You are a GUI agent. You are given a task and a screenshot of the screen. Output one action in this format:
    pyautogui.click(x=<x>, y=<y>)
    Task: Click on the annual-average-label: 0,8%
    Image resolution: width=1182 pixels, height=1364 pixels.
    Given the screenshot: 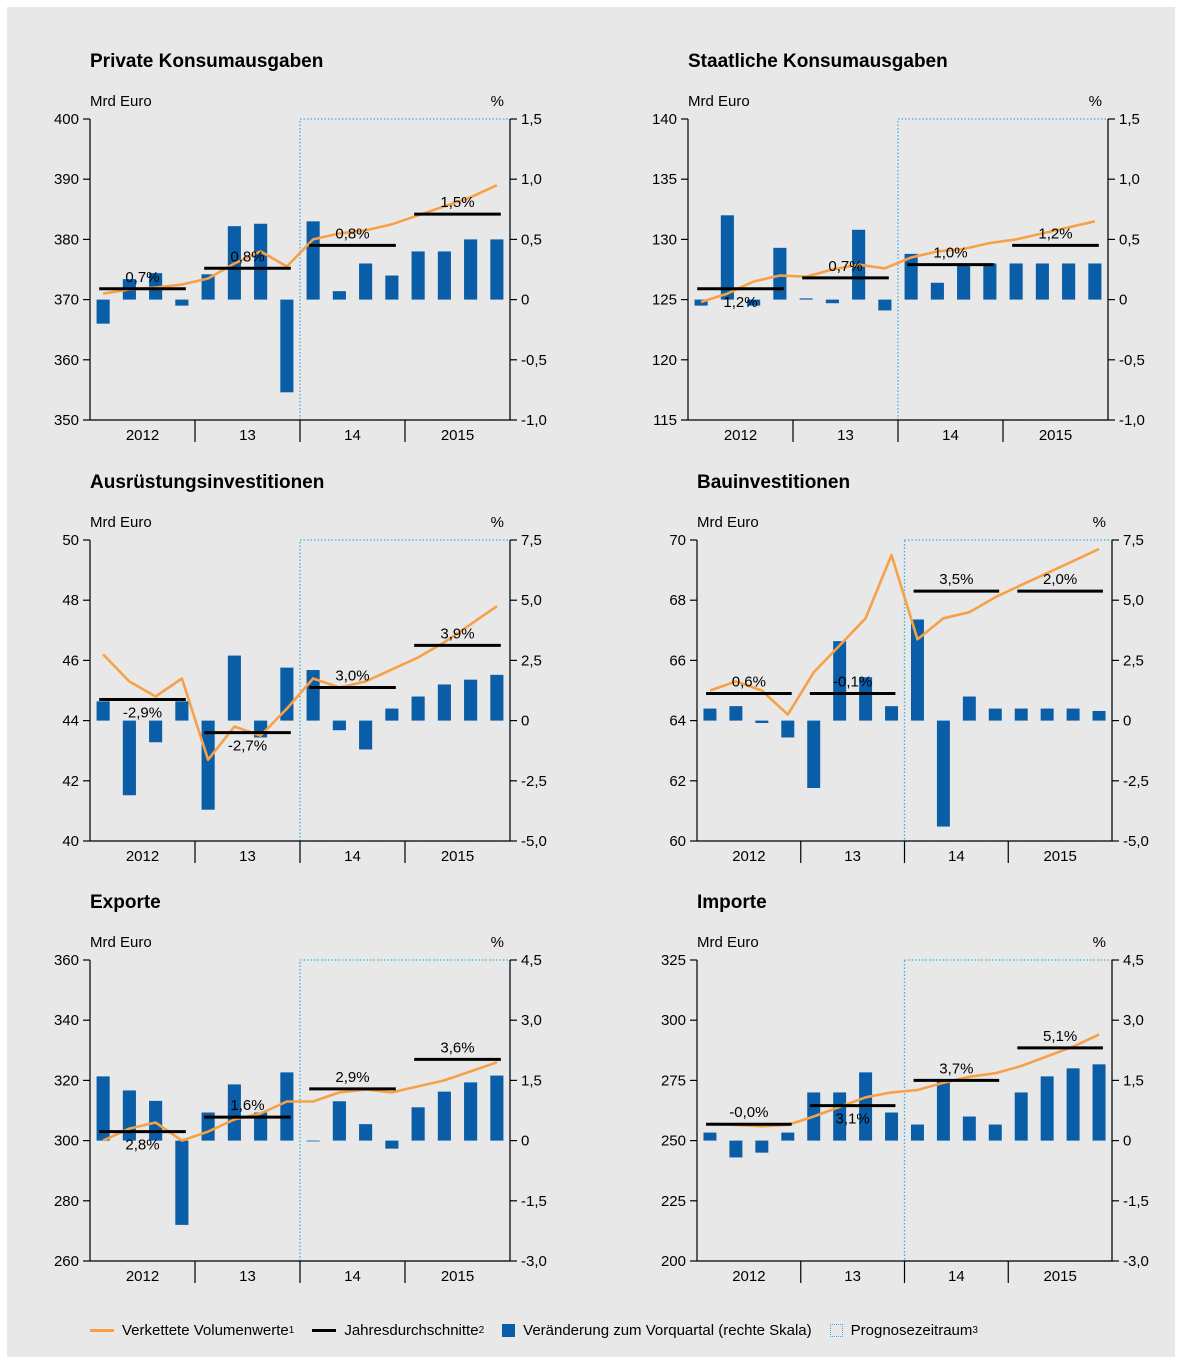 What is the action you would take?
    pyautogui.click(x=352, y=233)
    